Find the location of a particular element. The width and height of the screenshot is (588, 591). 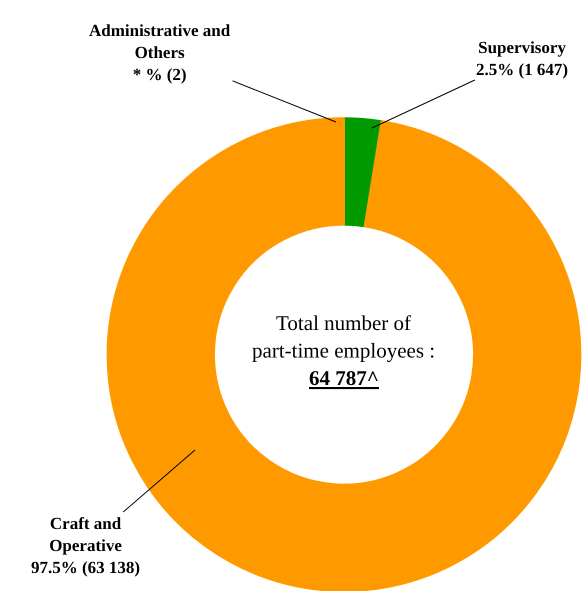

slice-label: Supervisory is located at coordinates (522, 47).